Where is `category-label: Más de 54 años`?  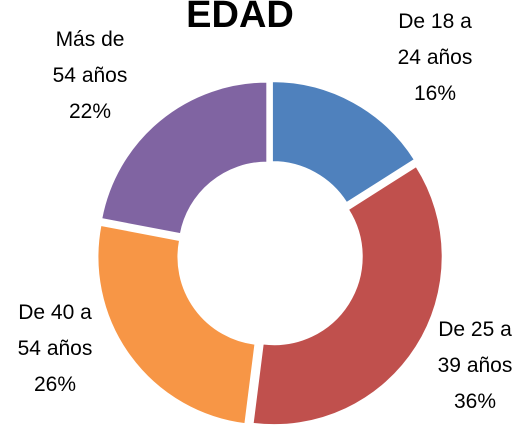 category-label: Más de 54 años is located at coordinates (90, 57).